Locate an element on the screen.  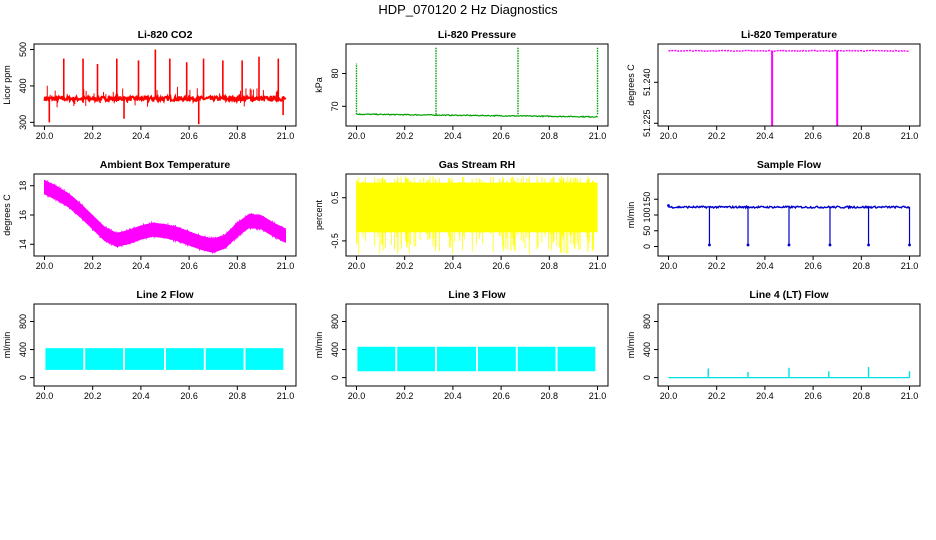
y-tick-label: 100 is located at coordinates (647, 214).